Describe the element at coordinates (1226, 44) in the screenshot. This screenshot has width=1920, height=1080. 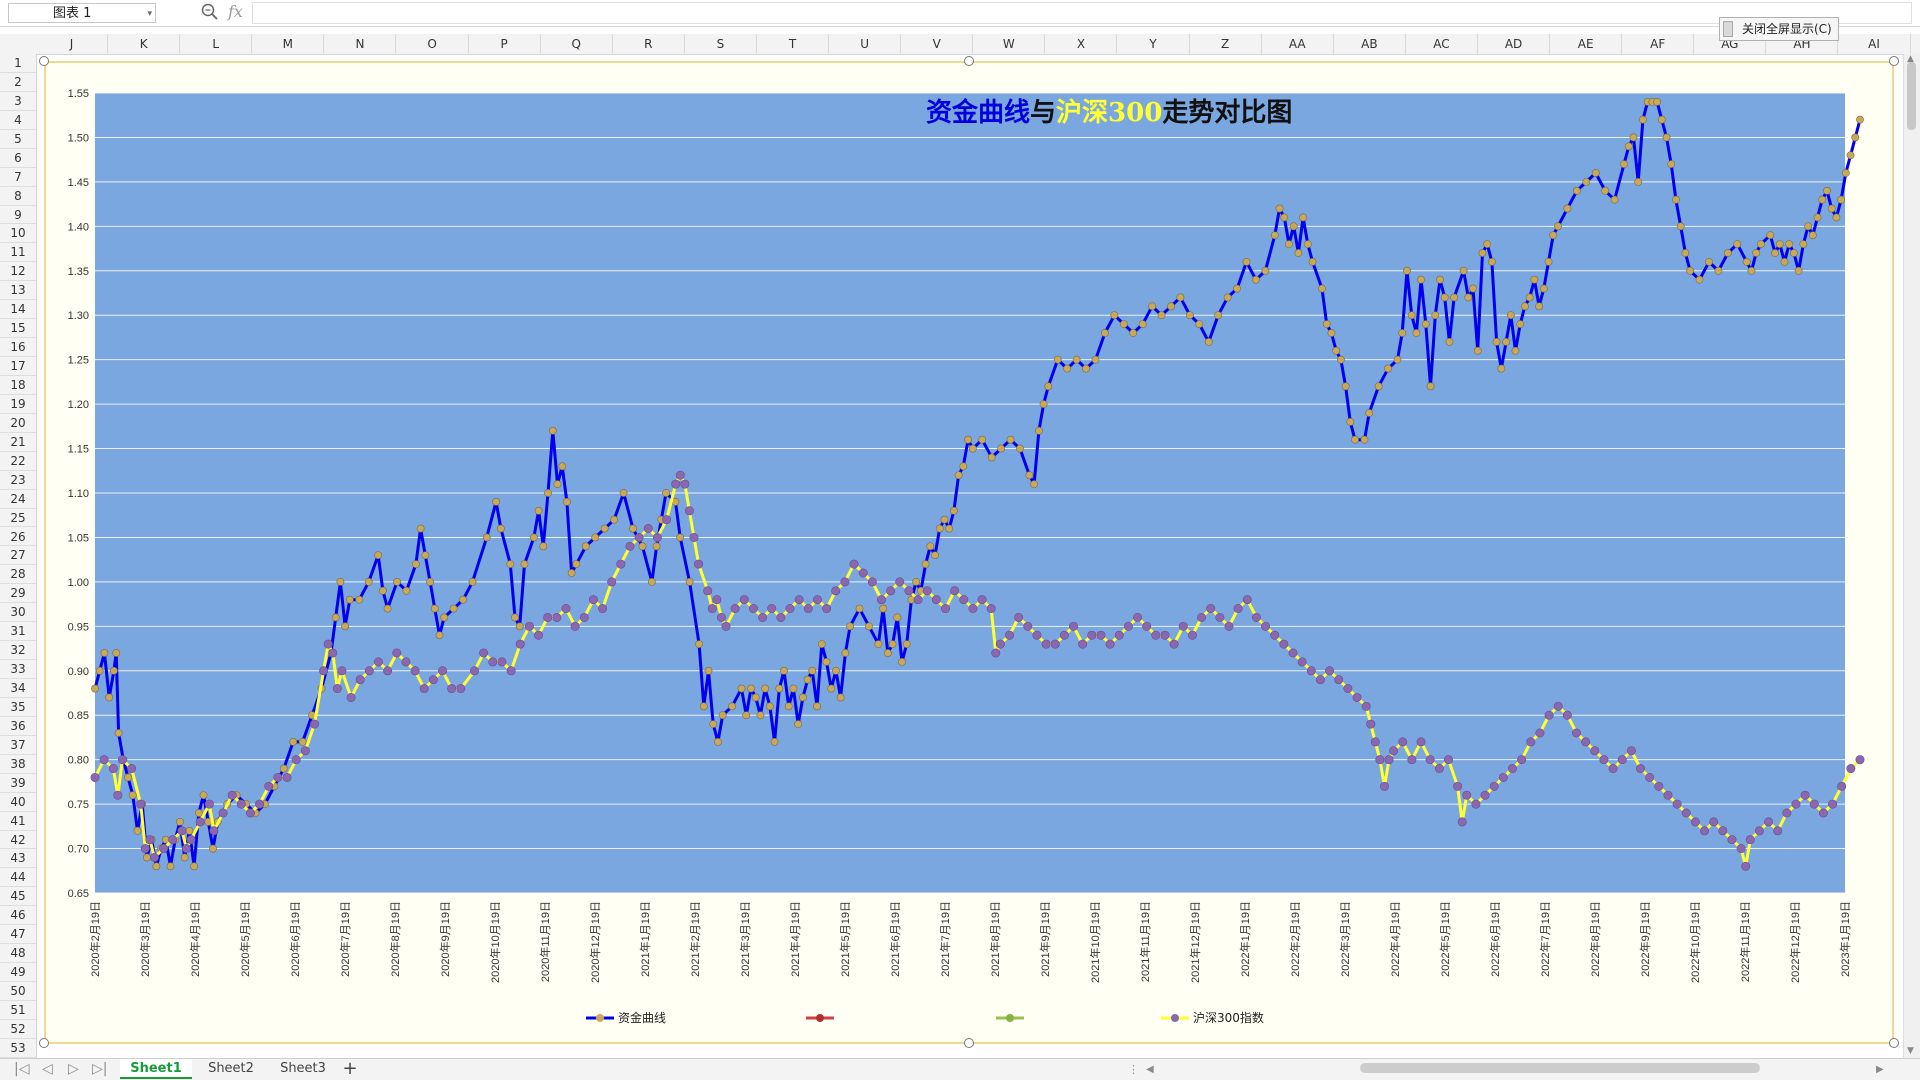
I see `column-header-z: Z` at that location.